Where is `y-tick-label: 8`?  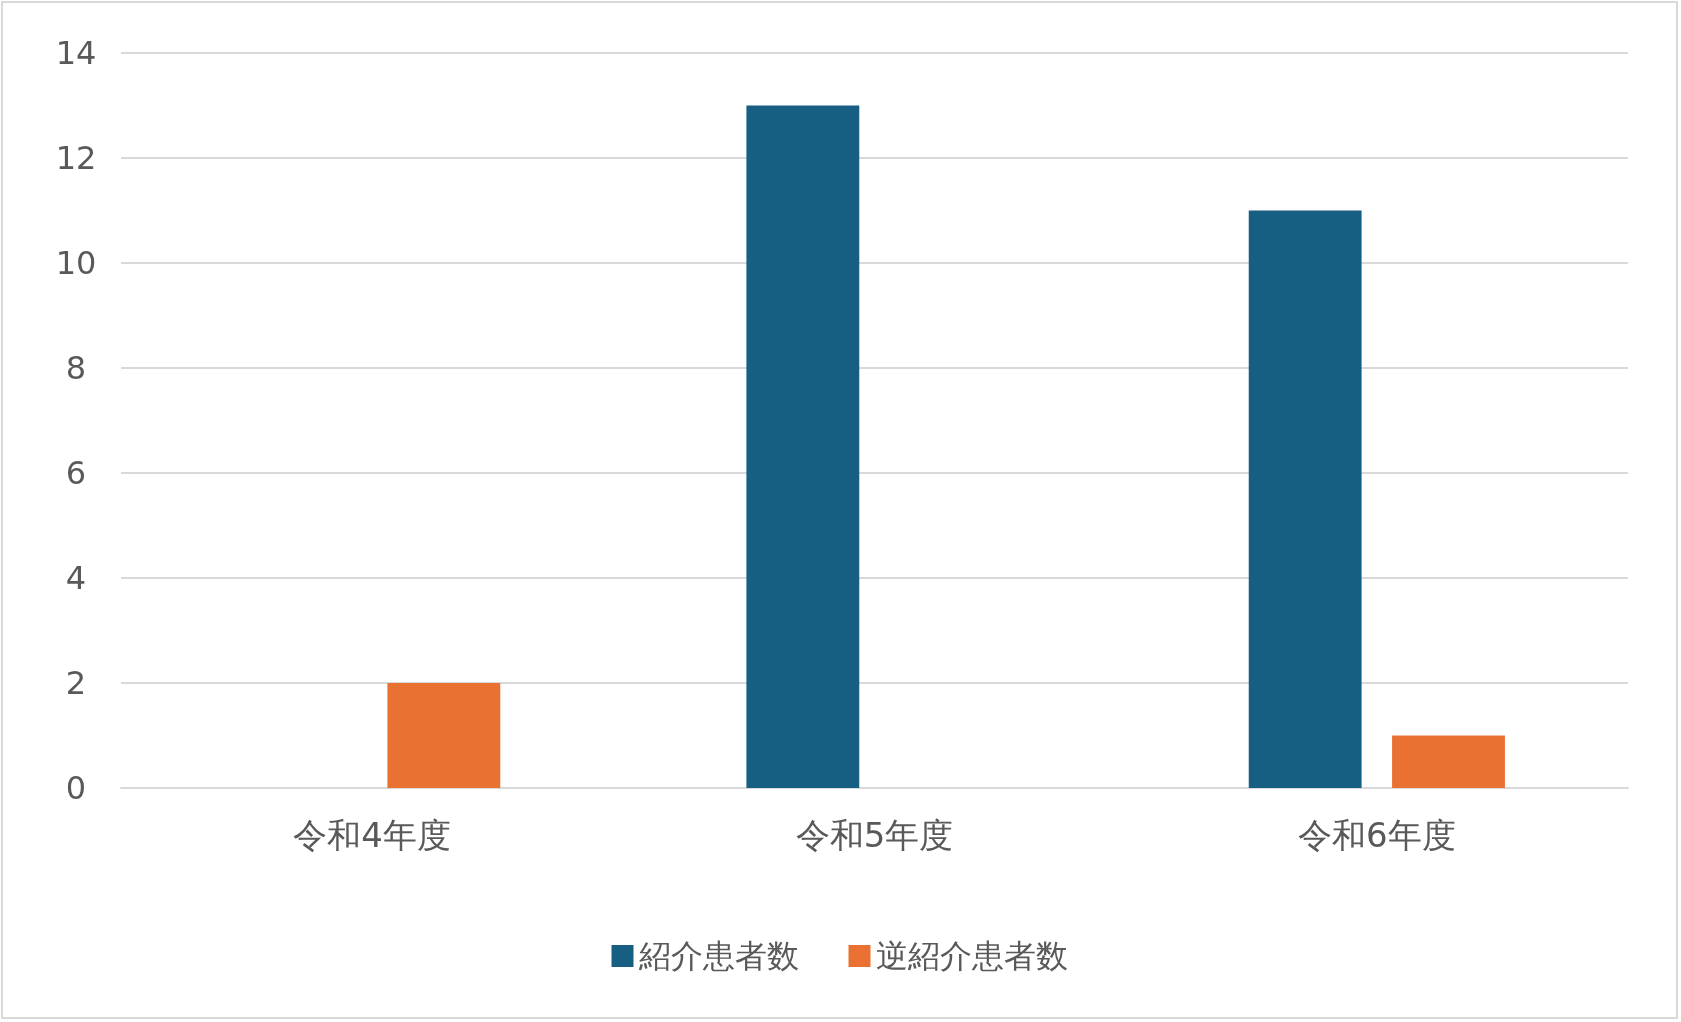 y-tick-label: 8 is located at coordinates (76, 368).